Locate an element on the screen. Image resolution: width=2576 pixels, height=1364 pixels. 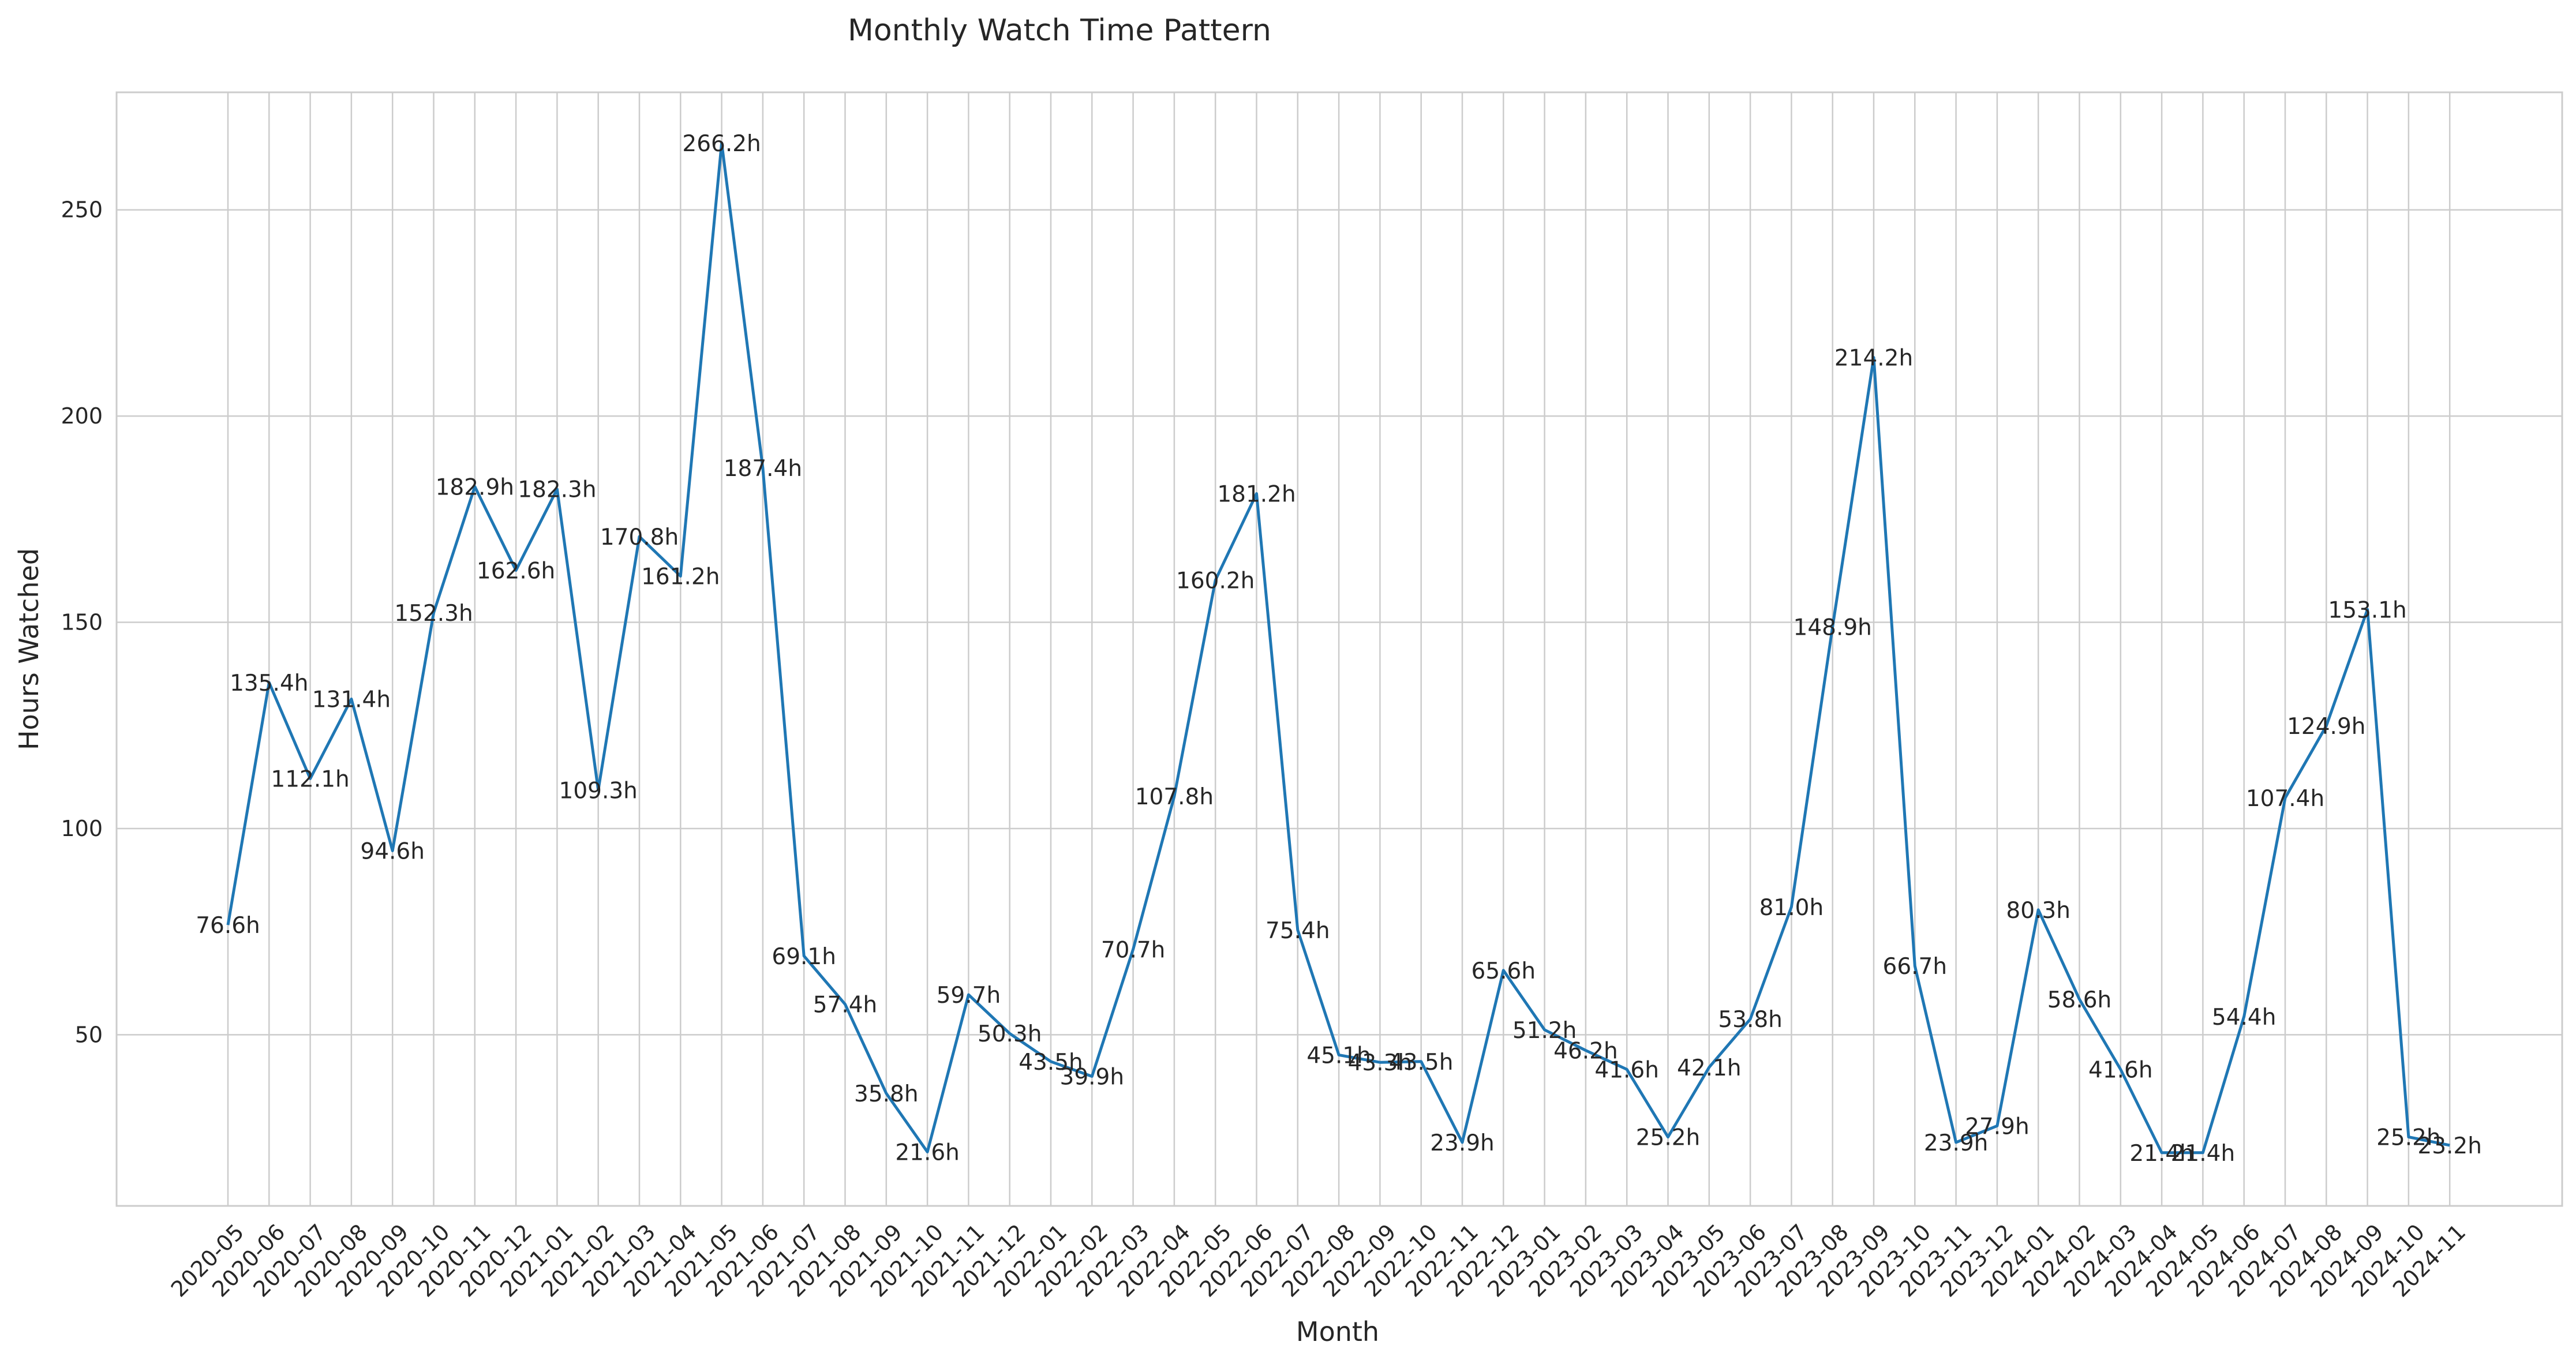
data-label: 50.3h is located at coordinates (1010, 1034).